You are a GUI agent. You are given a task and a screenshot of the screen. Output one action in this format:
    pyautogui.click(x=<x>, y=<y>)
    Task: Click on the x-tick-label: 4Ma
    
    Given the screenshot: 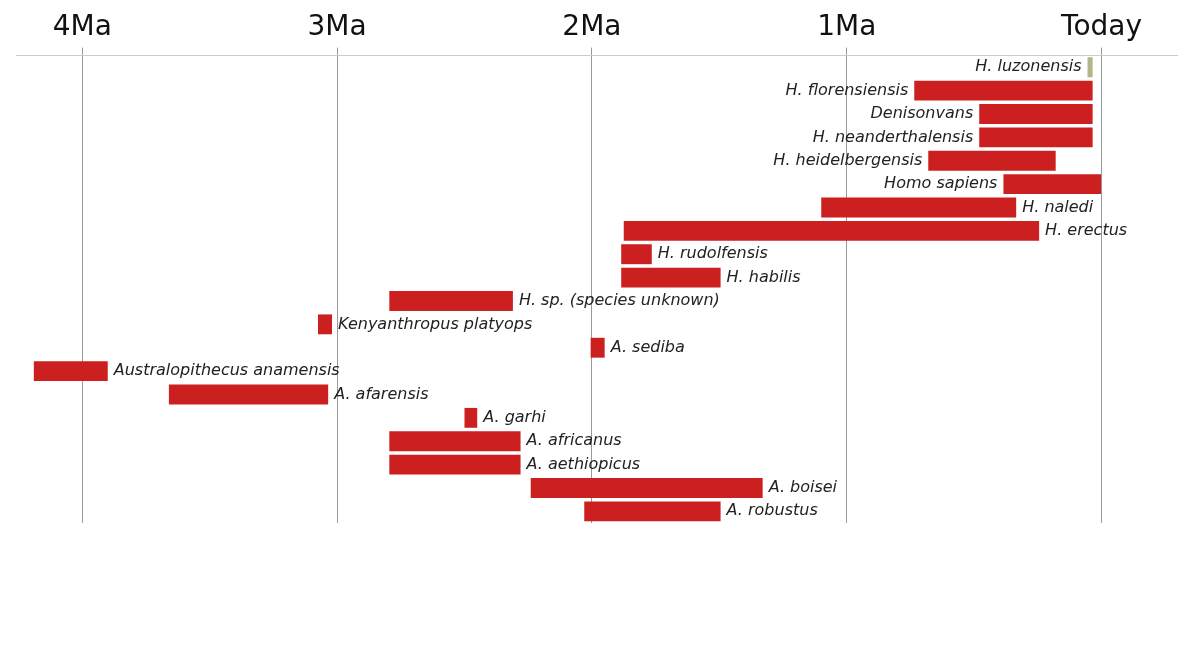 What is the action you would take?
    pyautogui.click(x=82, y=26)
    